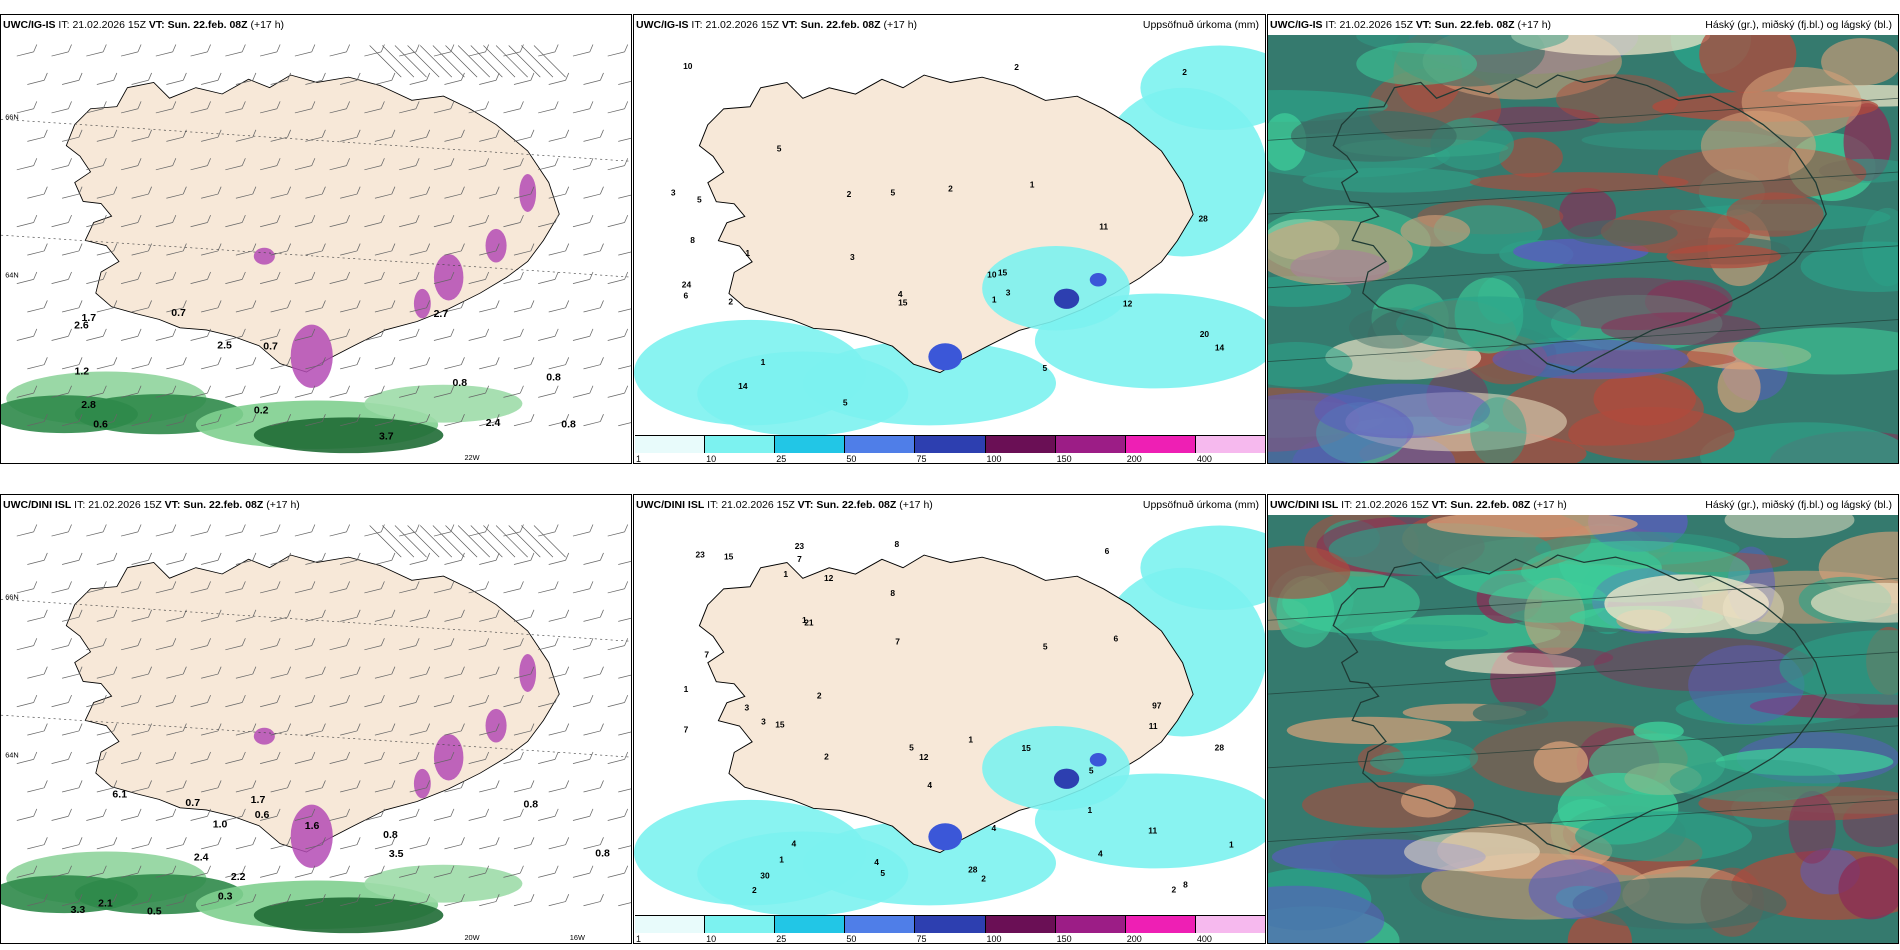  What do you see at coordinates (688, 66) in the screenshot?
I see `precip-value-label: 10` at bounding box center [688, 66].